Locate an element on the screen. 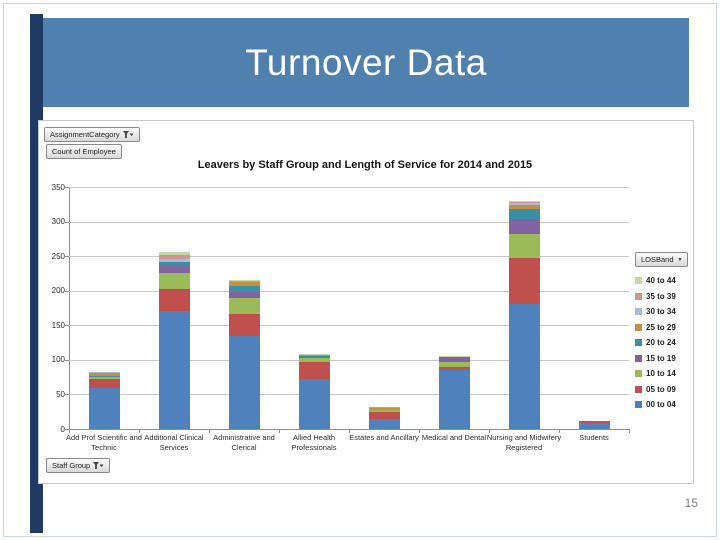 The image size is (720, 540). y-tick-label: 250 is located at coordinates (58, 256).